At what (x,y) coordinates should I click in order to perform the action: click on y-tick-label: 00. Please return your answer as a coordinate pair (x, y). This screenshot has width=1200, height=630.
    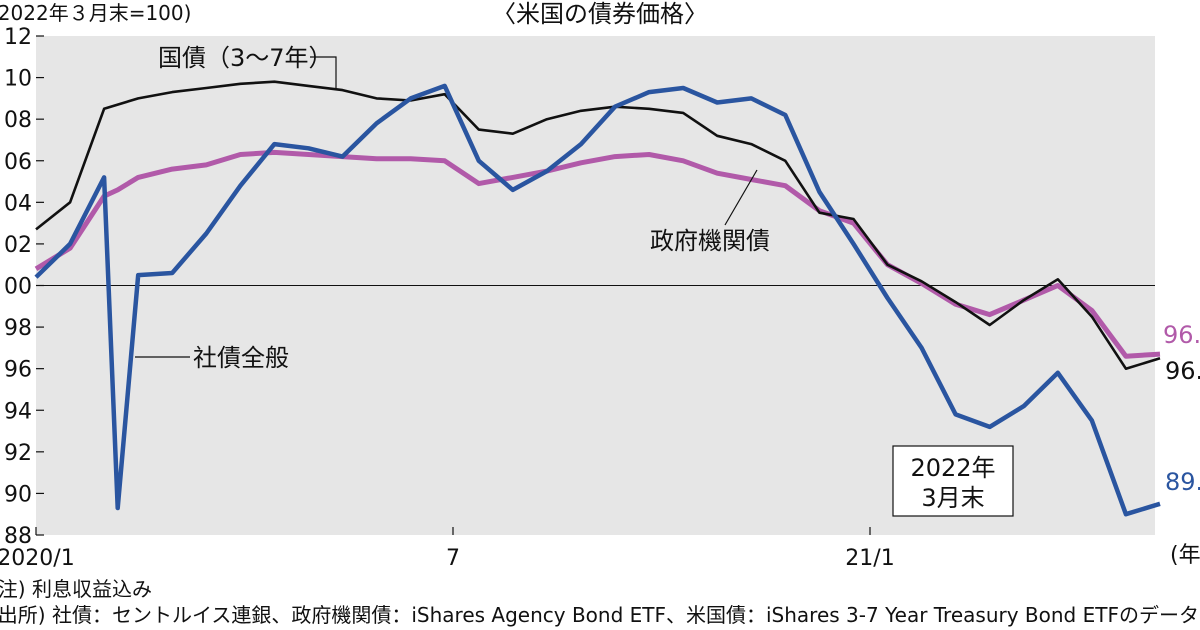
    Looking at the image, I should click on (18, 287).